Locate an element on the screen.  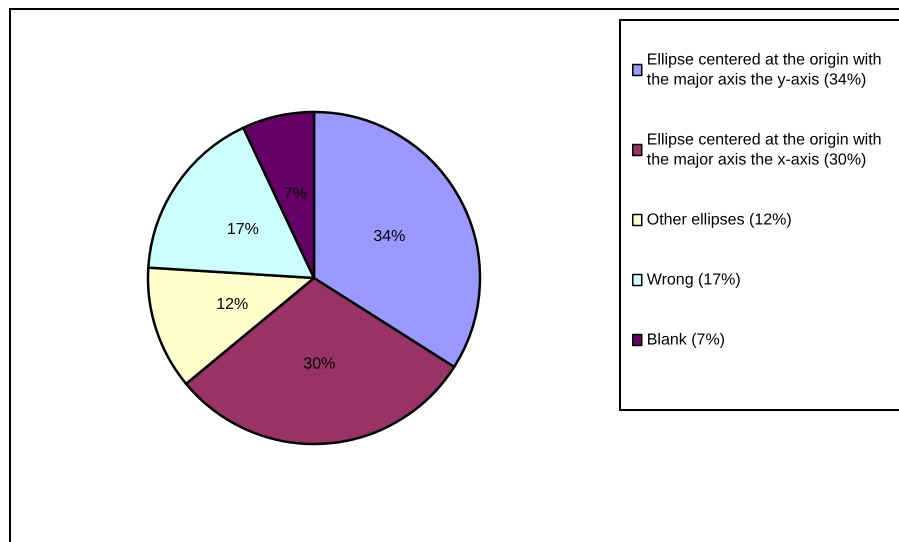
data-label: 12% is located at coordinates (232, 305).